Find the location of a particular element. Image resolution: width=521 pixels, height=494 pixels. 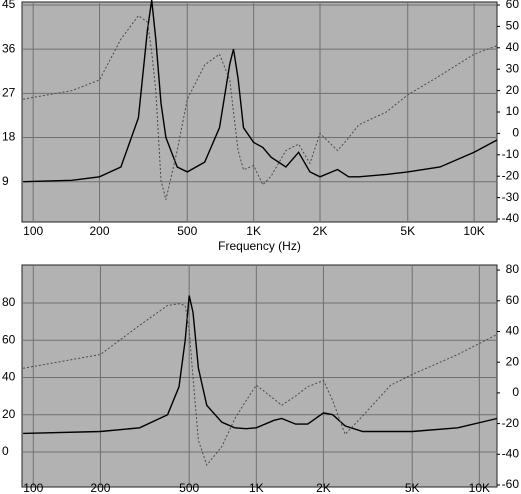

y2-tick-label: -30 is located at coordinates (511, 197).